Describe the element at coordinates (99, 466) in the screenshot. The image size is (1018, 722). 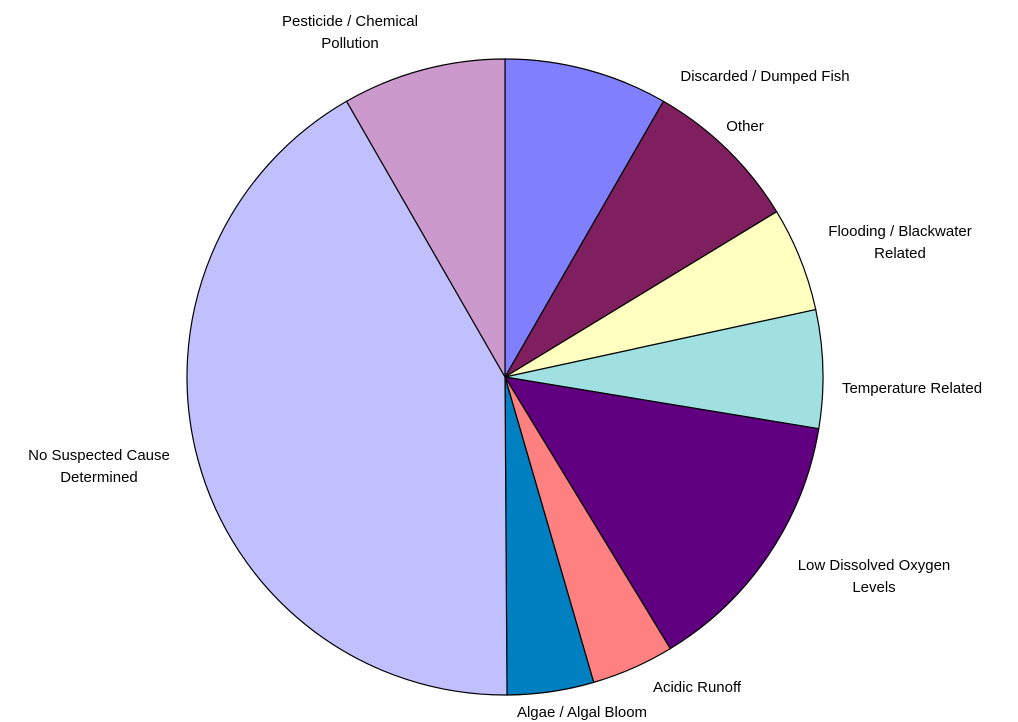
I see `slice-label: No Suspected Cause Determined` at that location.